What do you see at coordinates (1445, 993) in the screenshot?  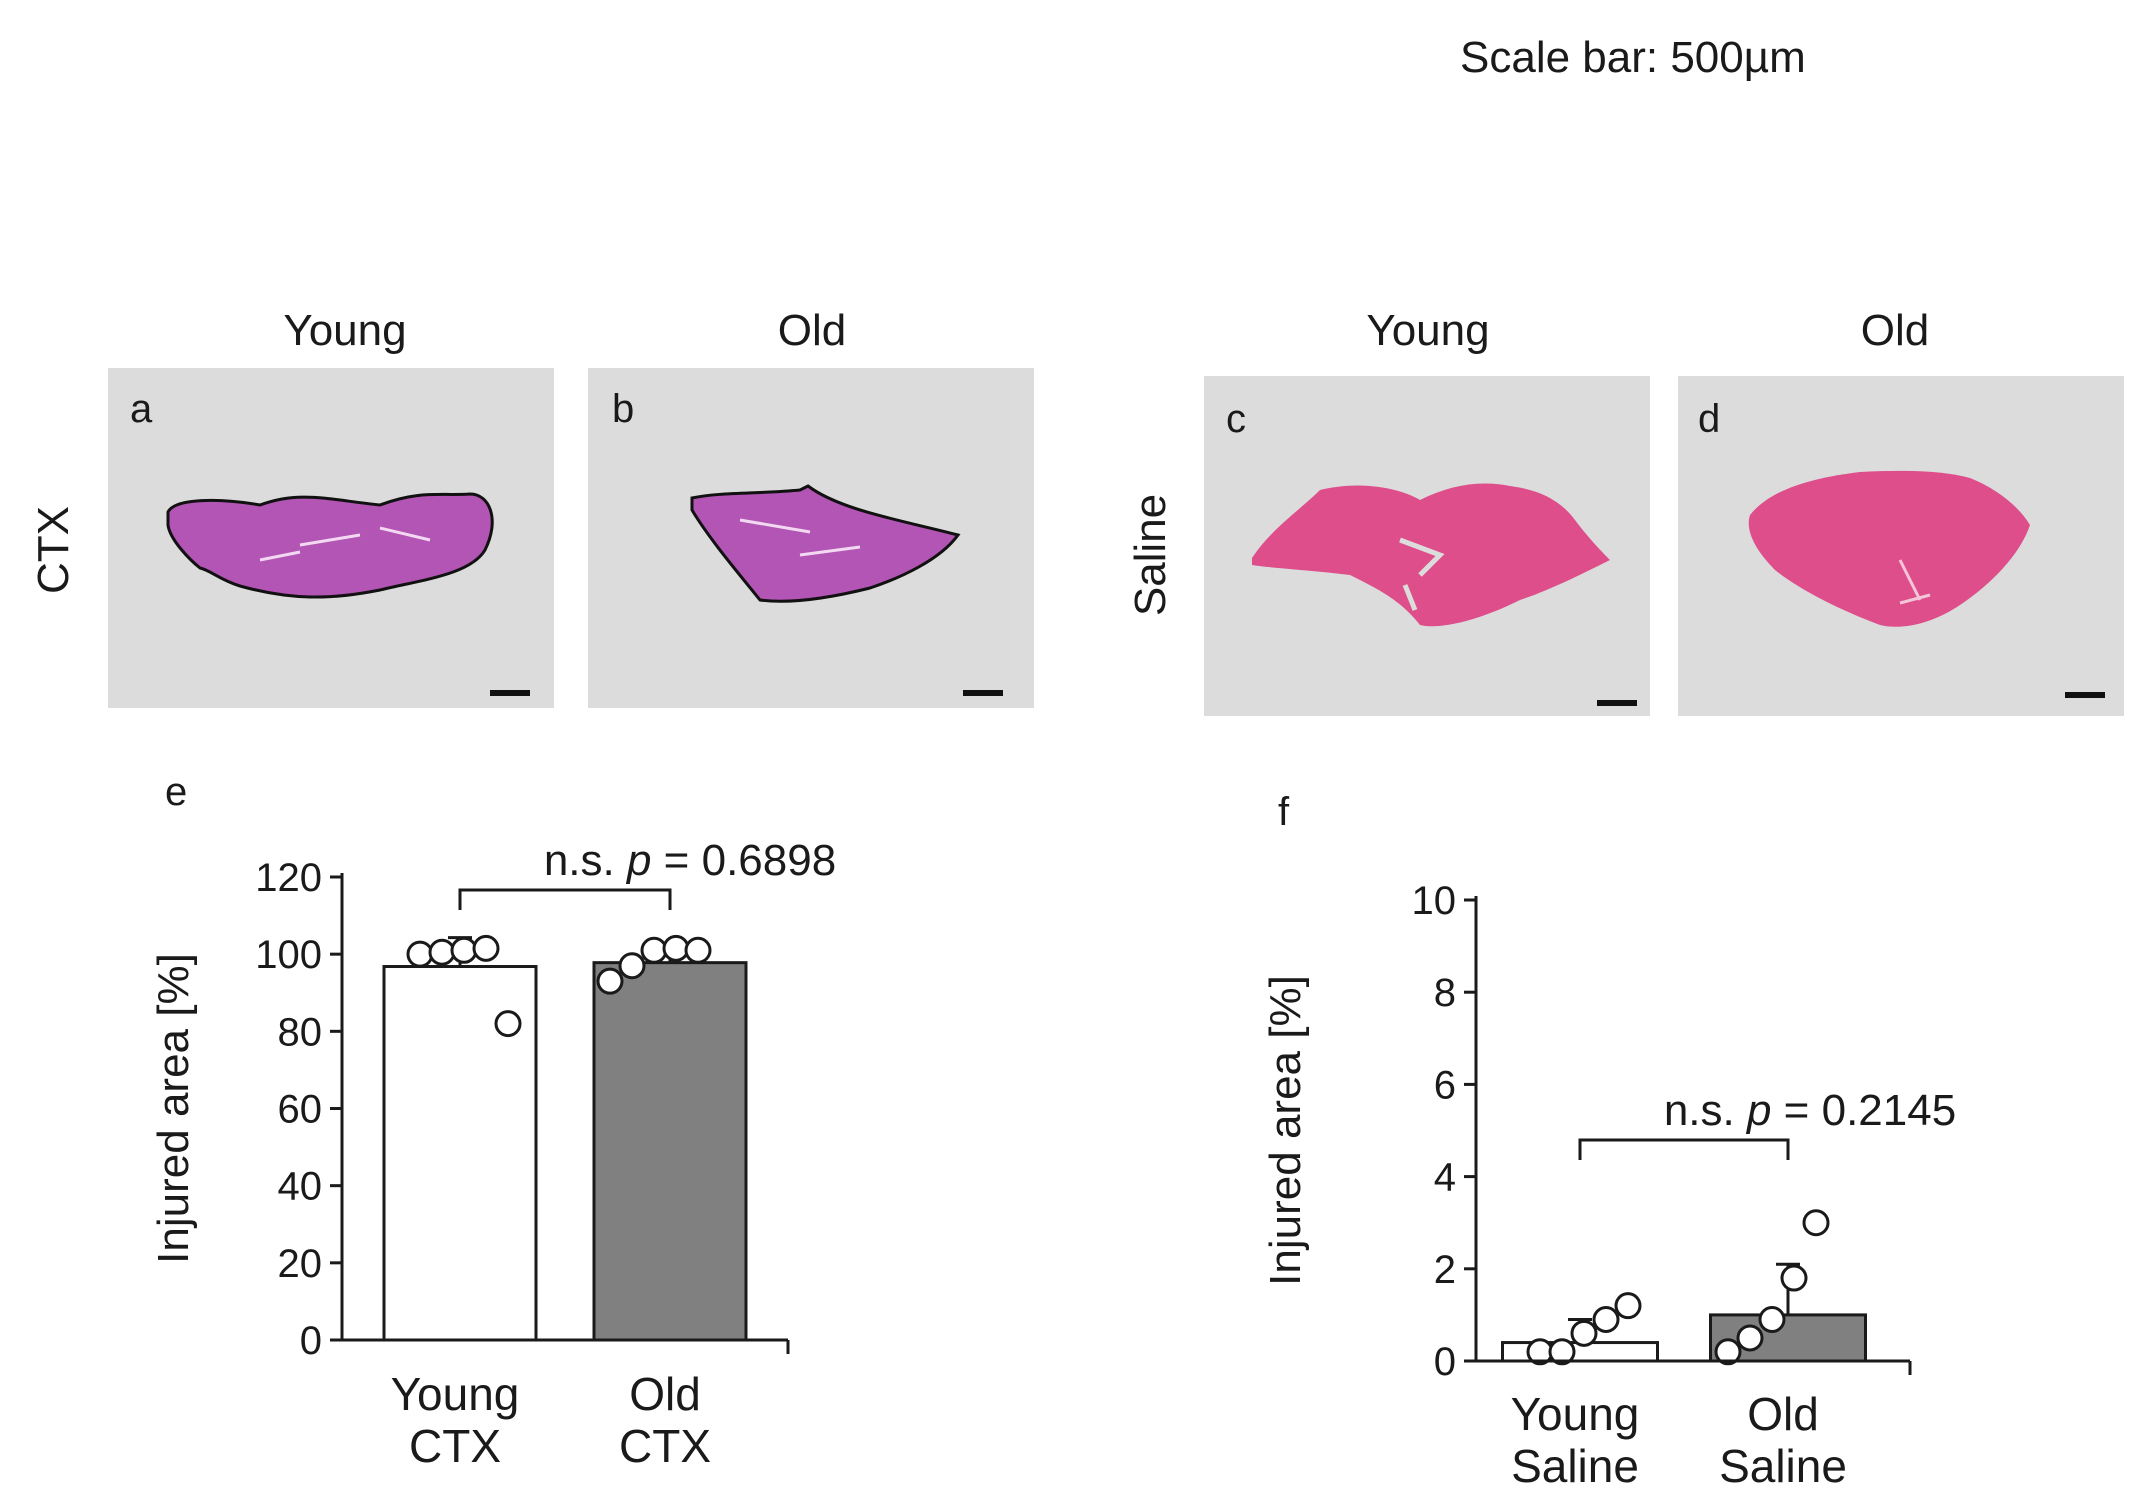 I see `y-tick-label: 8` at bounding box center [1445, 993].